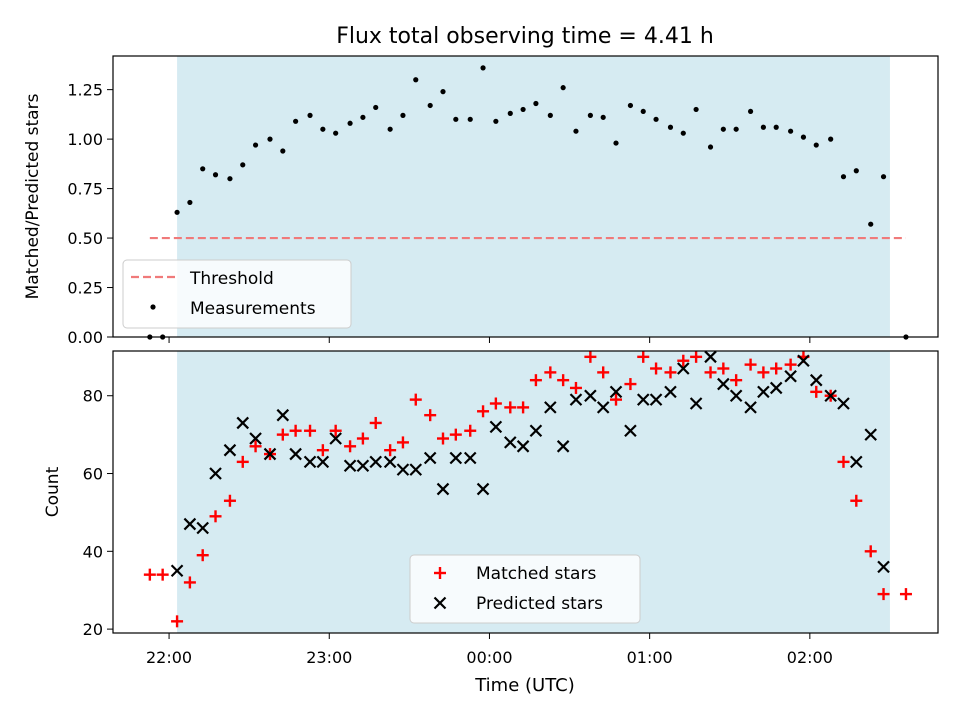  What do you see at coordinates (93, 474) in the screenshot?
I see `y-tick-label: 60` at bounding box center [93, 474].